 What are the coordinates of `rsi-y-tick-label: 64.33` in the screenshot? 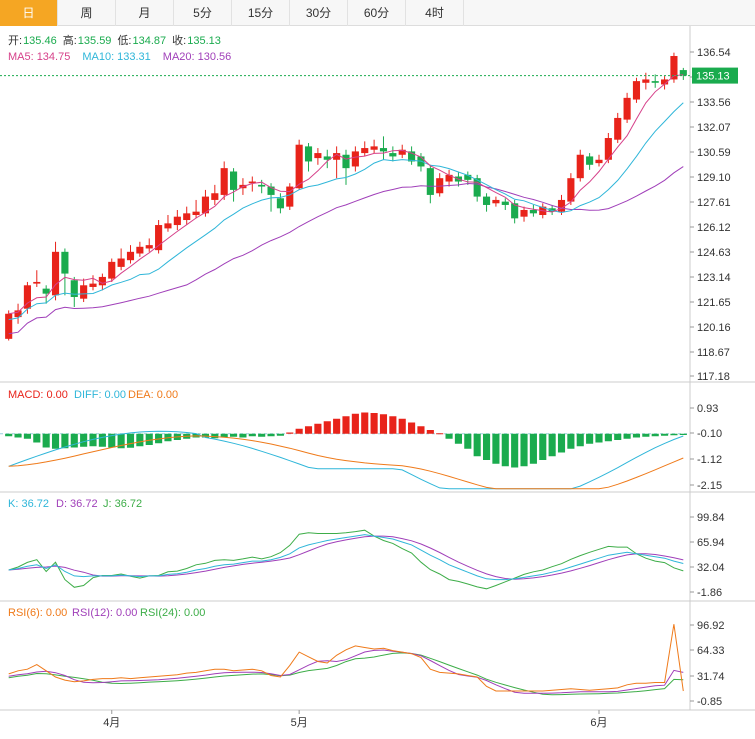 It's located at (711, 651).